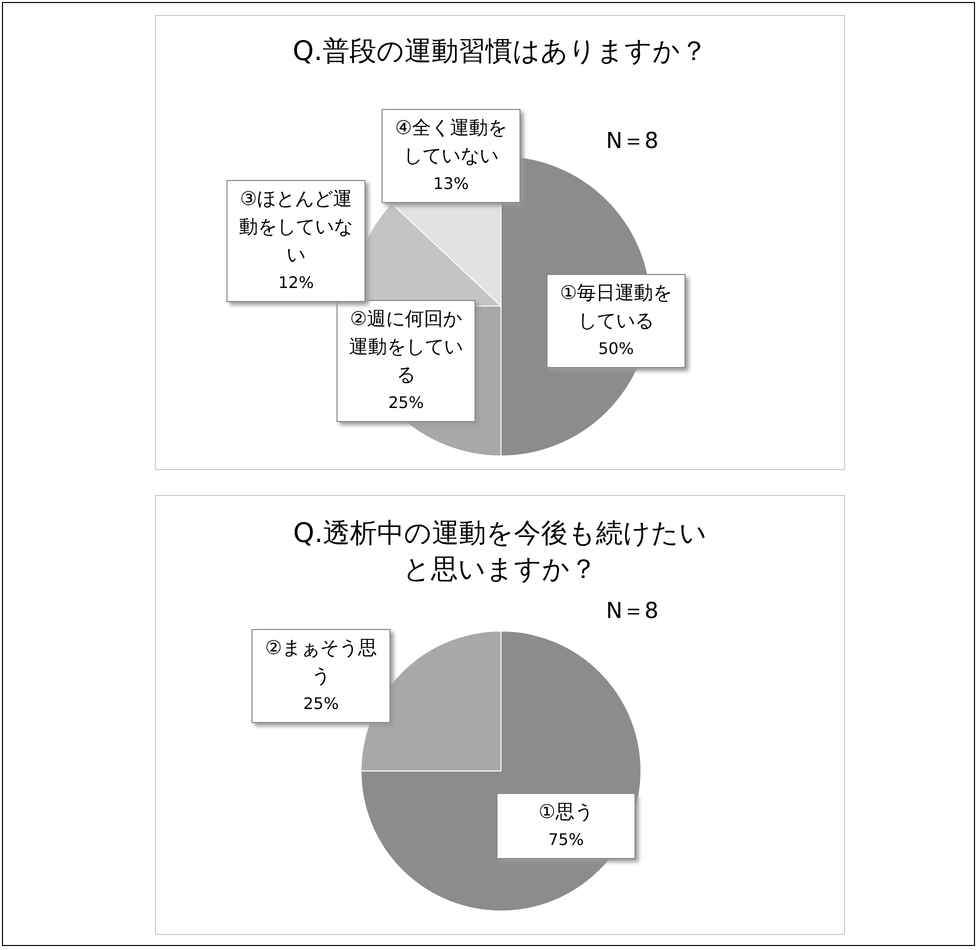  What do you see at coordinates (296, 283) in the screenshot?
I see `data-label: 12%` at bounding box center [296, 283].